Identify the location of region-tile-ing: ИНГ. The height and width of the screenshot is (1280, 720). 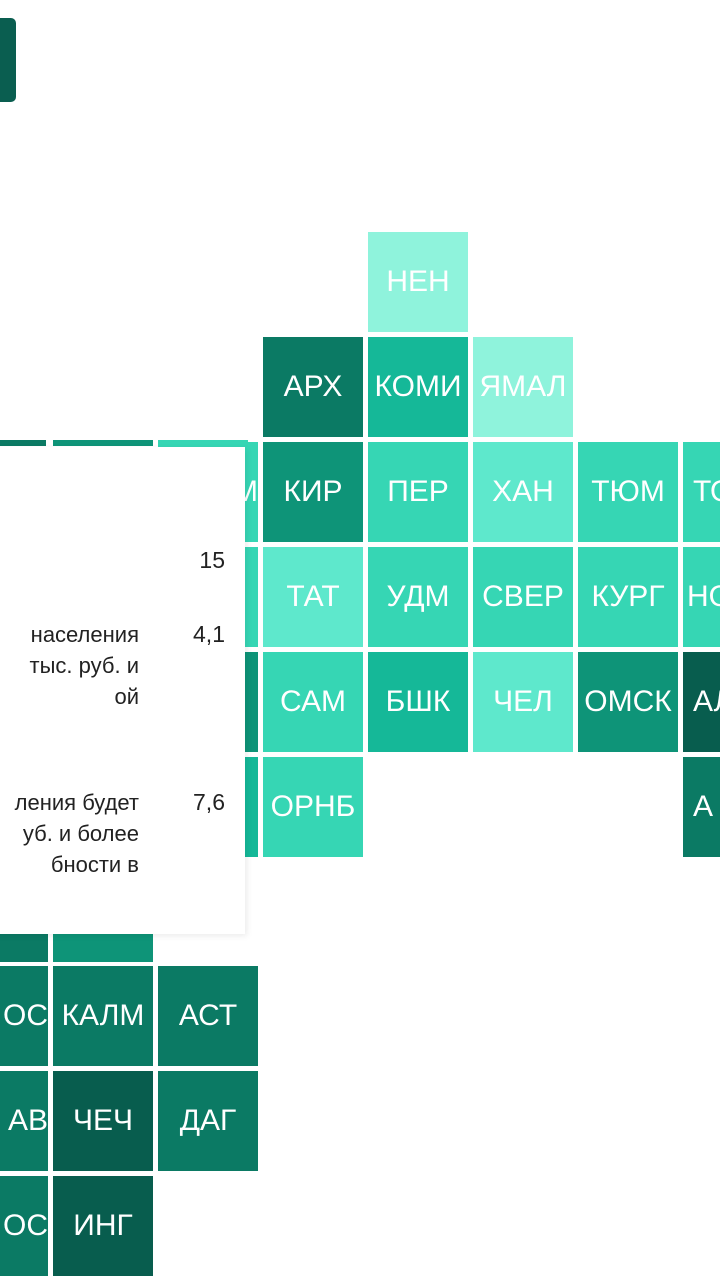
(103, 1226).